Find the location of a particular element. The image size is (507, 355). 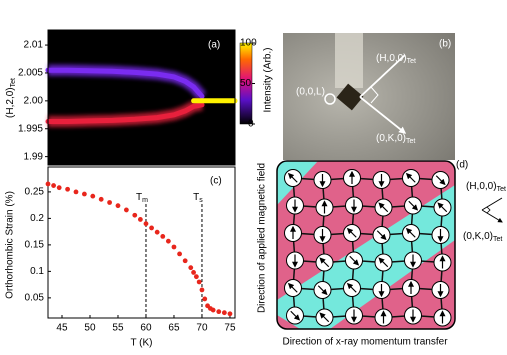

y-tick-label: 0.25 is located at coordinates (35, 192).